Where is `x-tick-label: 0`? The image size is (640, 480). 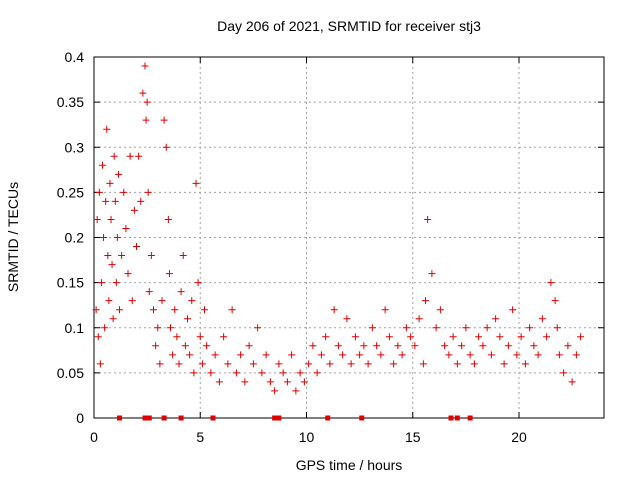 x-tick-label: 0 is located at coordinates (94, 437).